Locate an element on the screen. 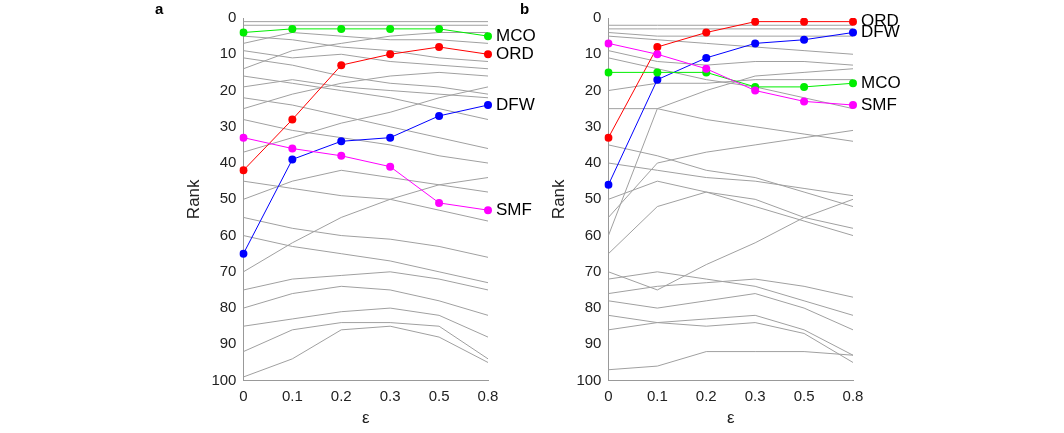  chart-title: b is located at coordinates (525, 8).